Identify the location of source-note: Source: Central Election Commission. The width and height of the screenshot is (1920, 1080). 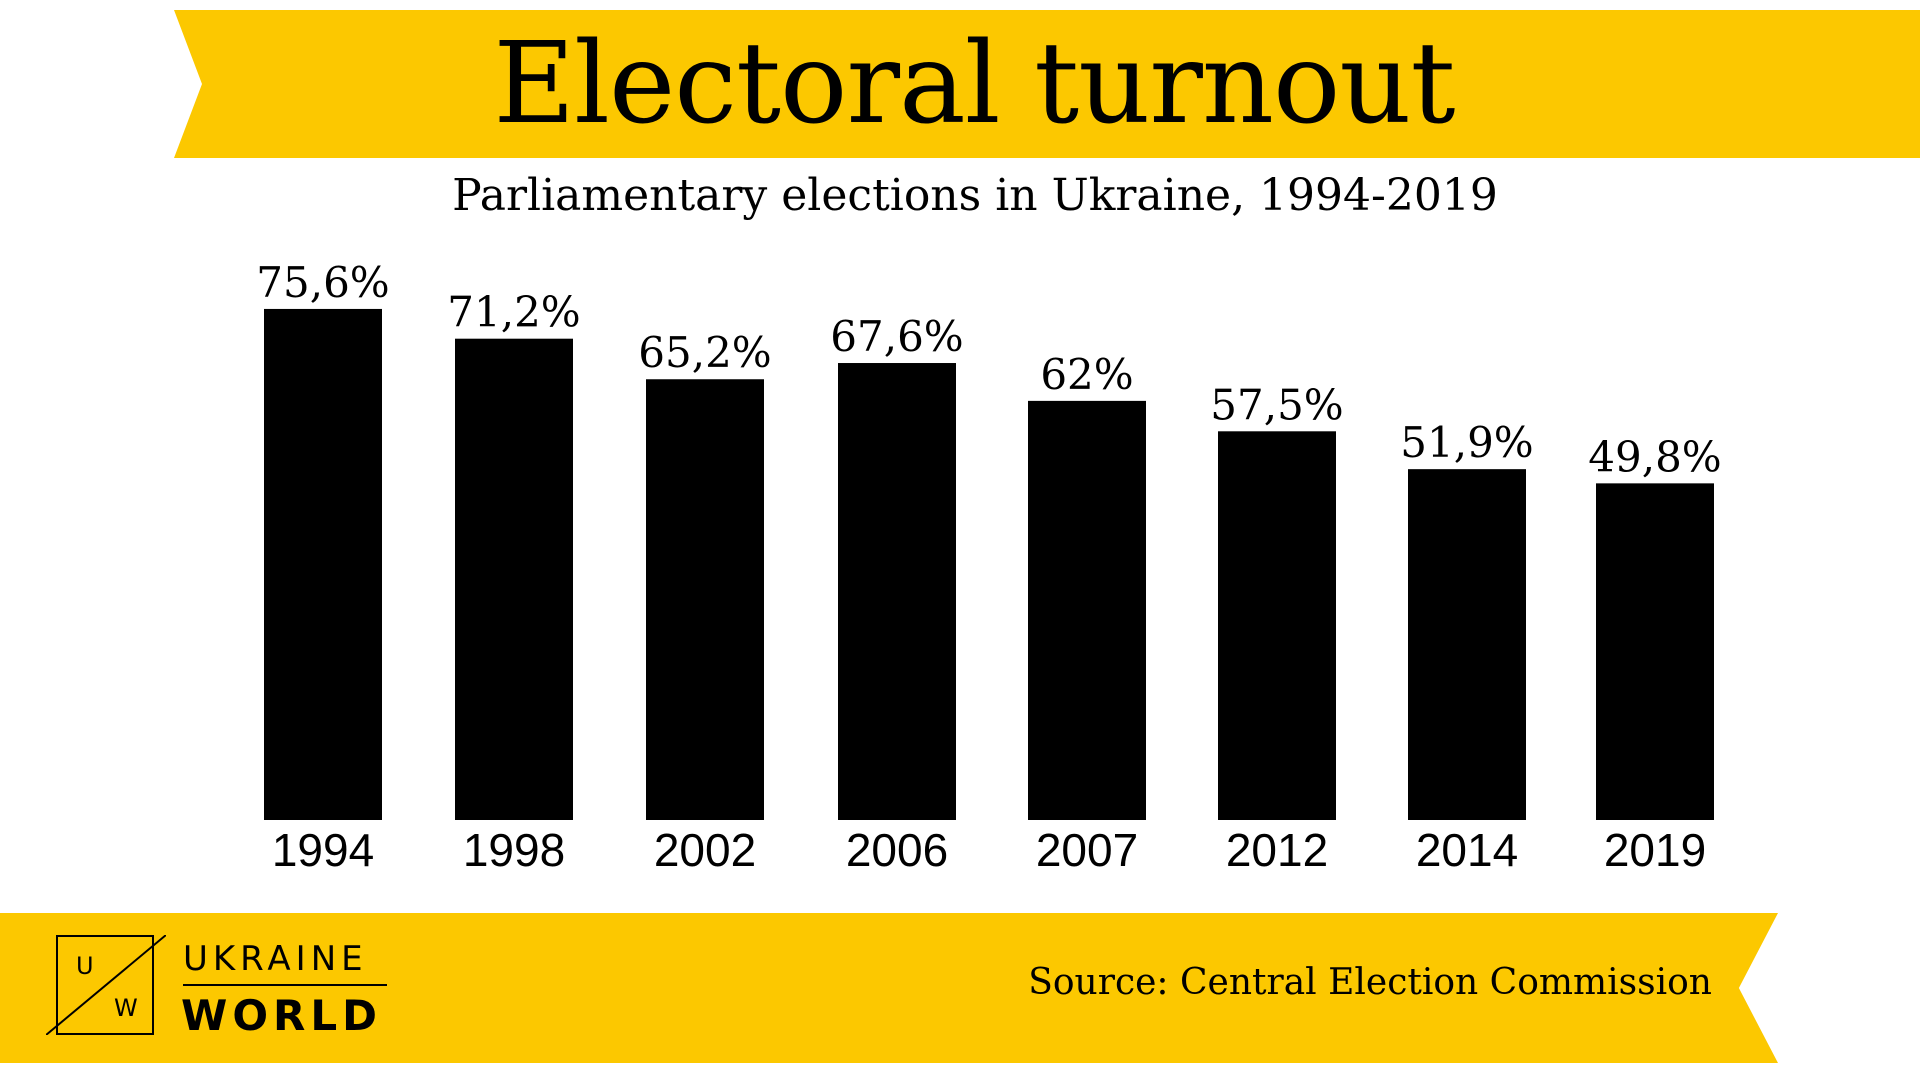
(1370, 982).